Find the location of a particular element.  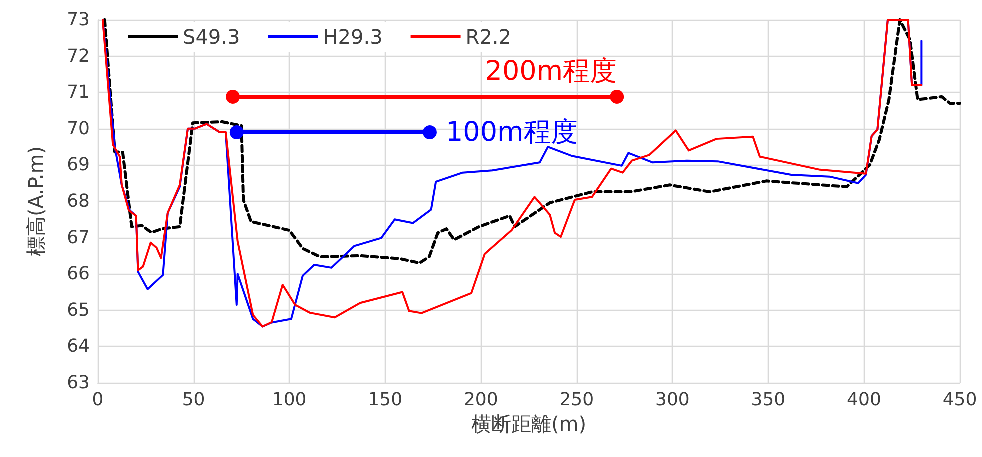

y-tick-label: 69 is located at coordinates (78, 165).